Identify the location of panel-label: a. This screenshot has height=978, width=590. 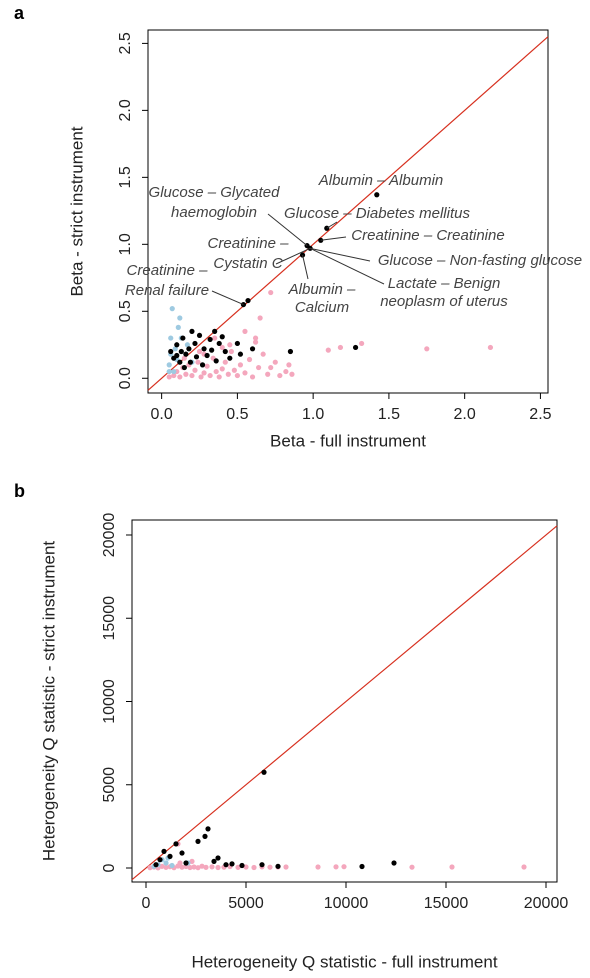
(19, 13).